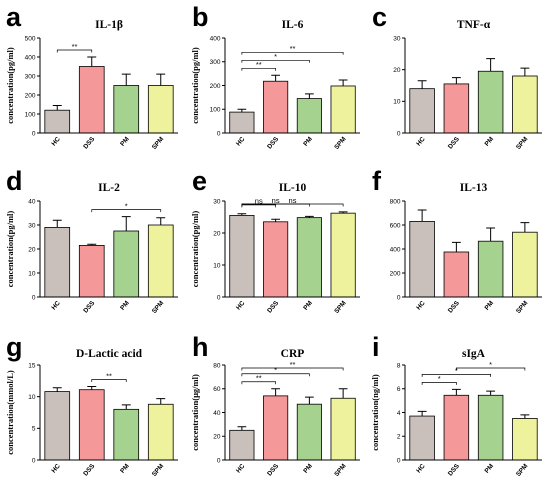 Image resolution: width=550 pixels, height=504 pixels. What do you see at coordinates (376, 347) in the screenshot?
I see `panel-letter: i` at bounding box center [376, 347].